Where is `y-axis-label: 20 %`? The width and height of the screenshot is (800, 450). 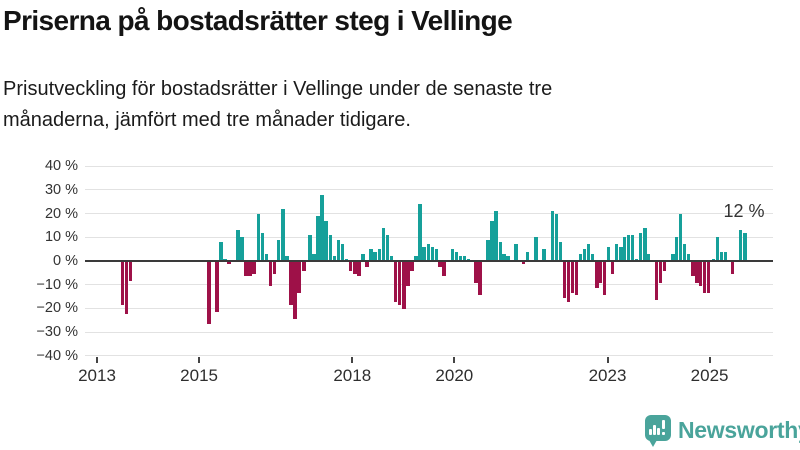 y-axis-label: 20 % is located at coordinates (61, 213).